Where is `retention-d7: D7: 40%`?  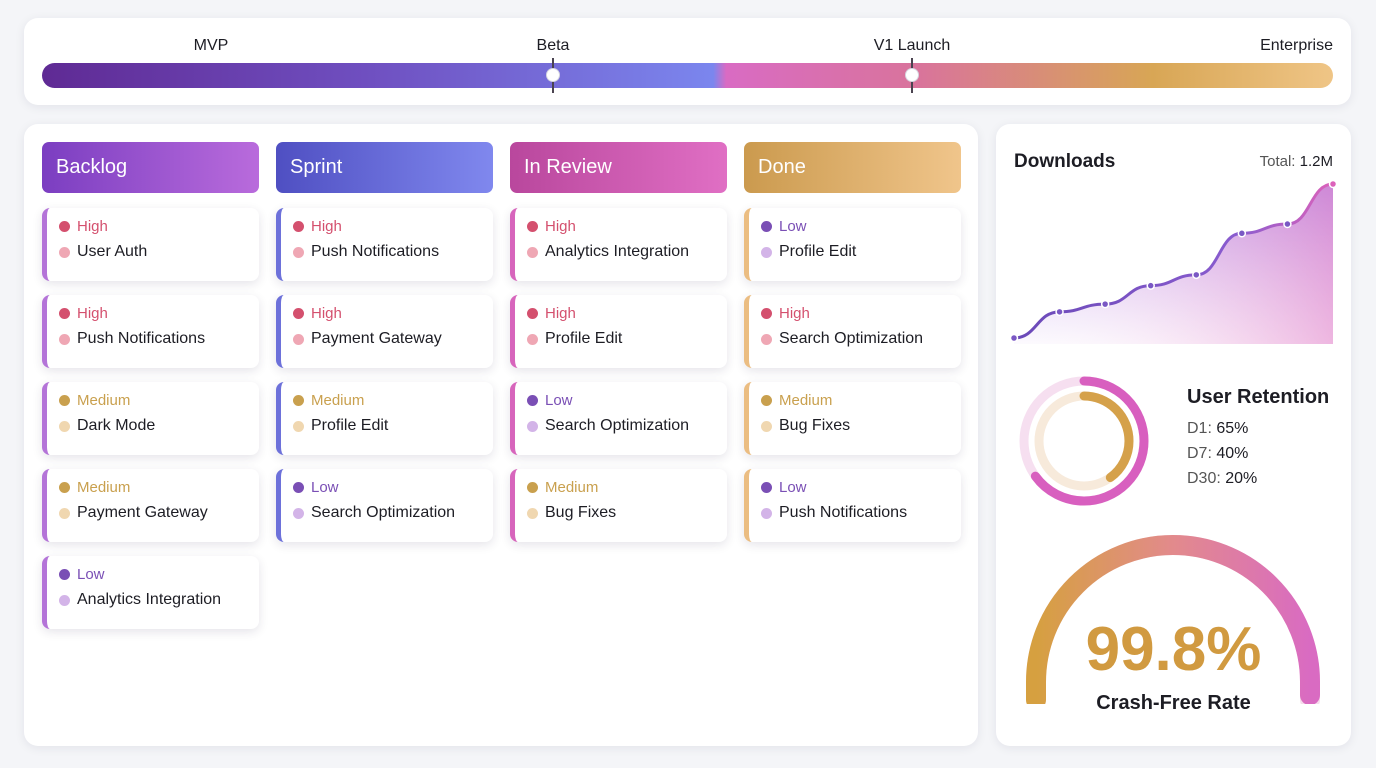 retention-d7: D7: 40% is located at coordinates (1218, 453).